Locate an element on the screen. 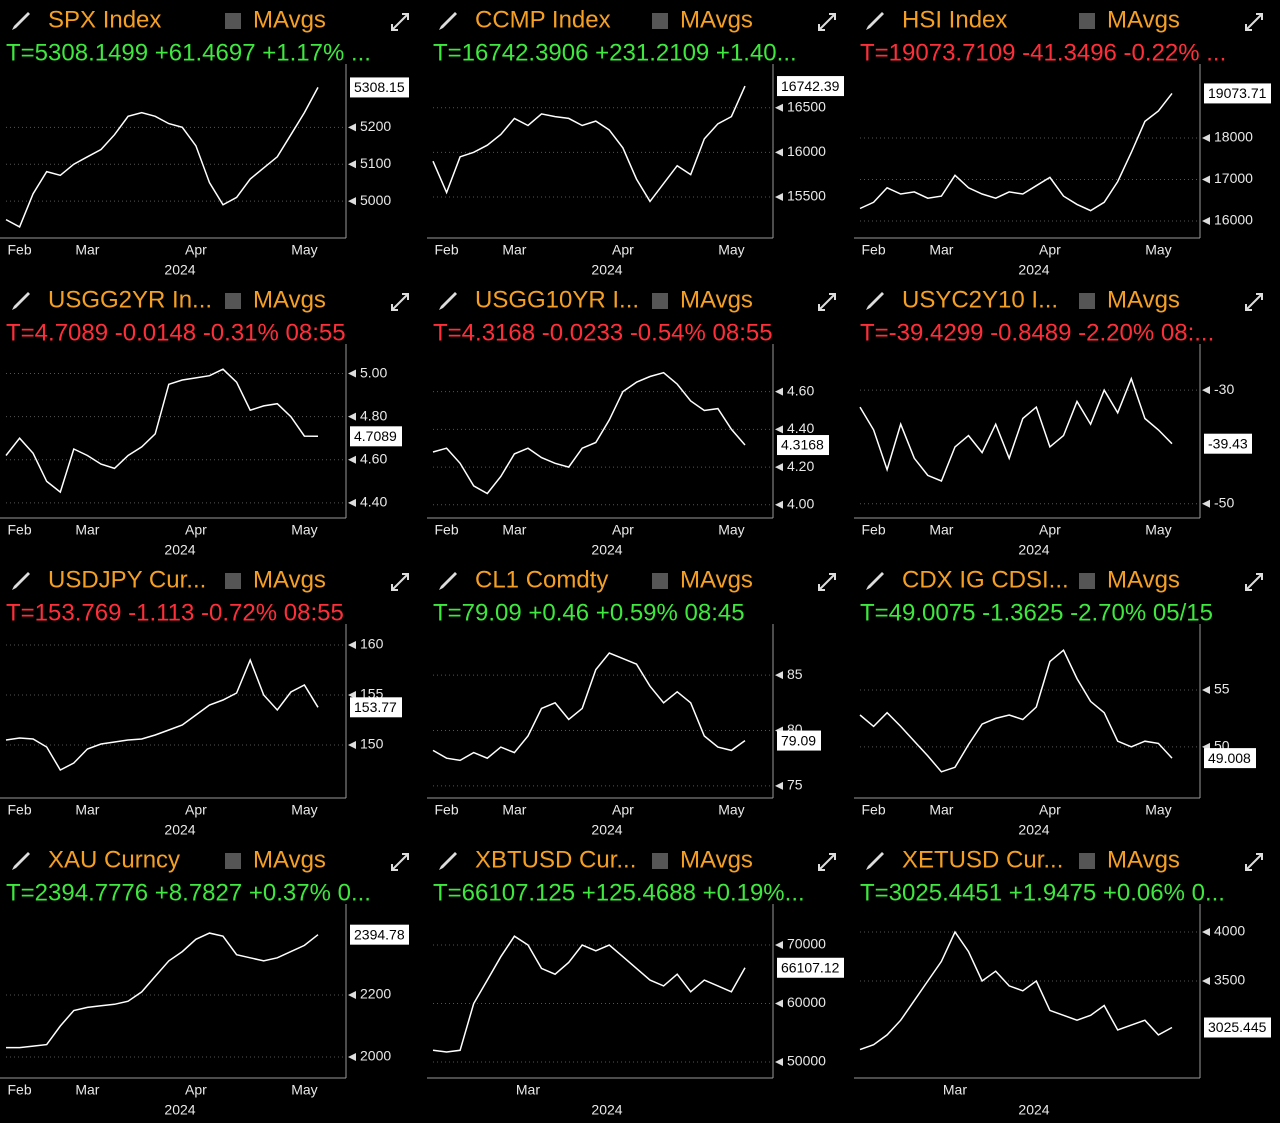 The width and height of the screenshot is (1280, 1123). y-tick-label: 4.80 is located at coordinates (373, 415).